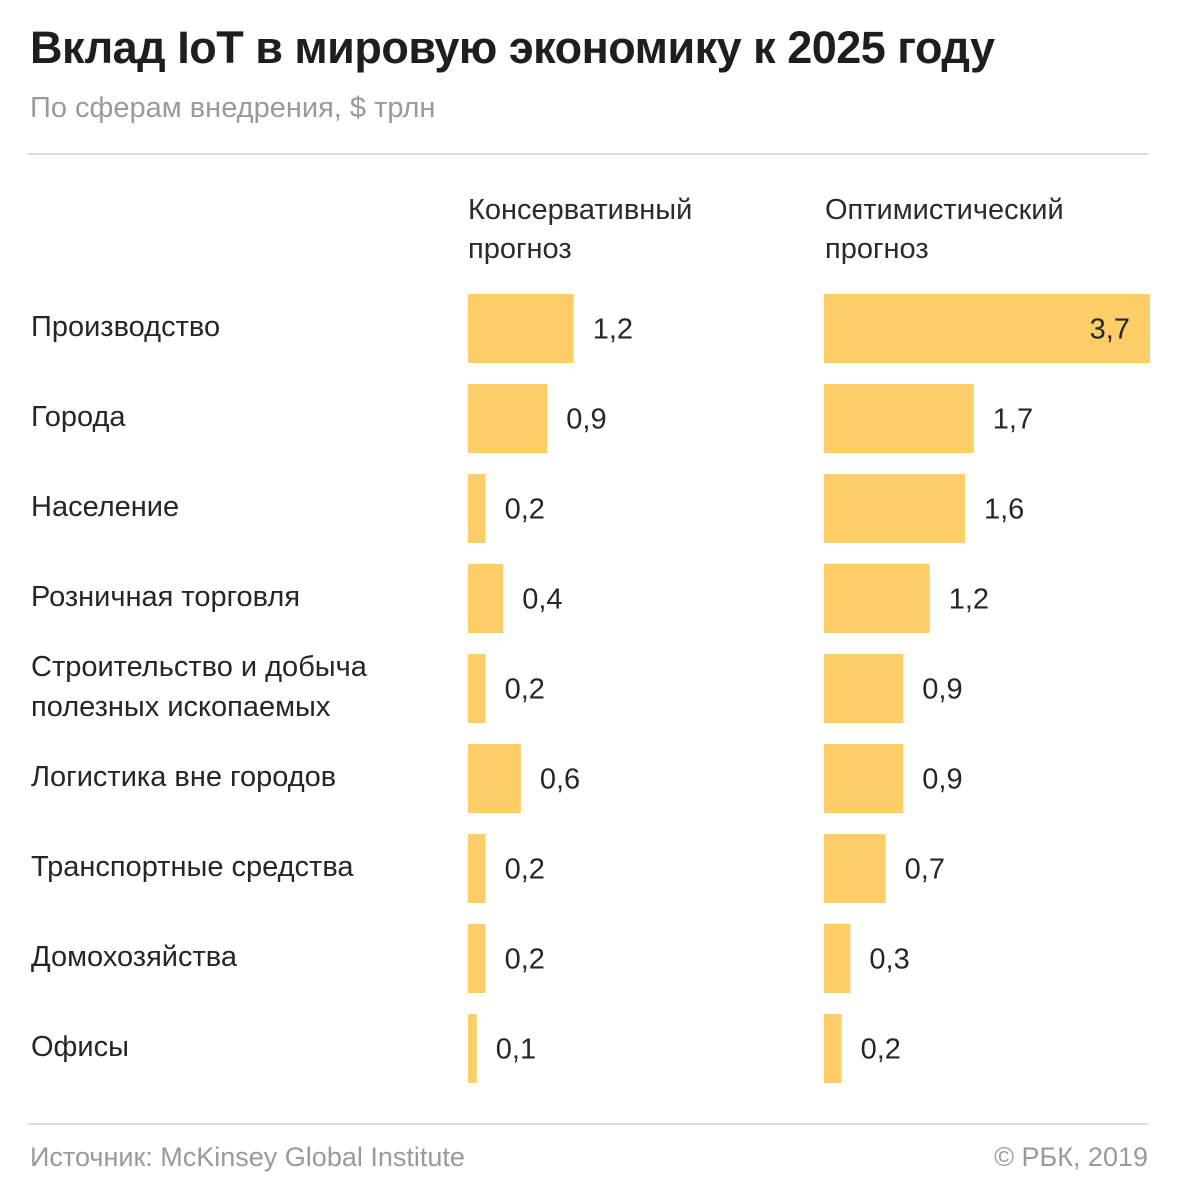  What do you see at coordinates (1071, 1157) in the screenshot?
I see `copyright-note: © РБК, 2019` at bounding box center [1071, 1157].